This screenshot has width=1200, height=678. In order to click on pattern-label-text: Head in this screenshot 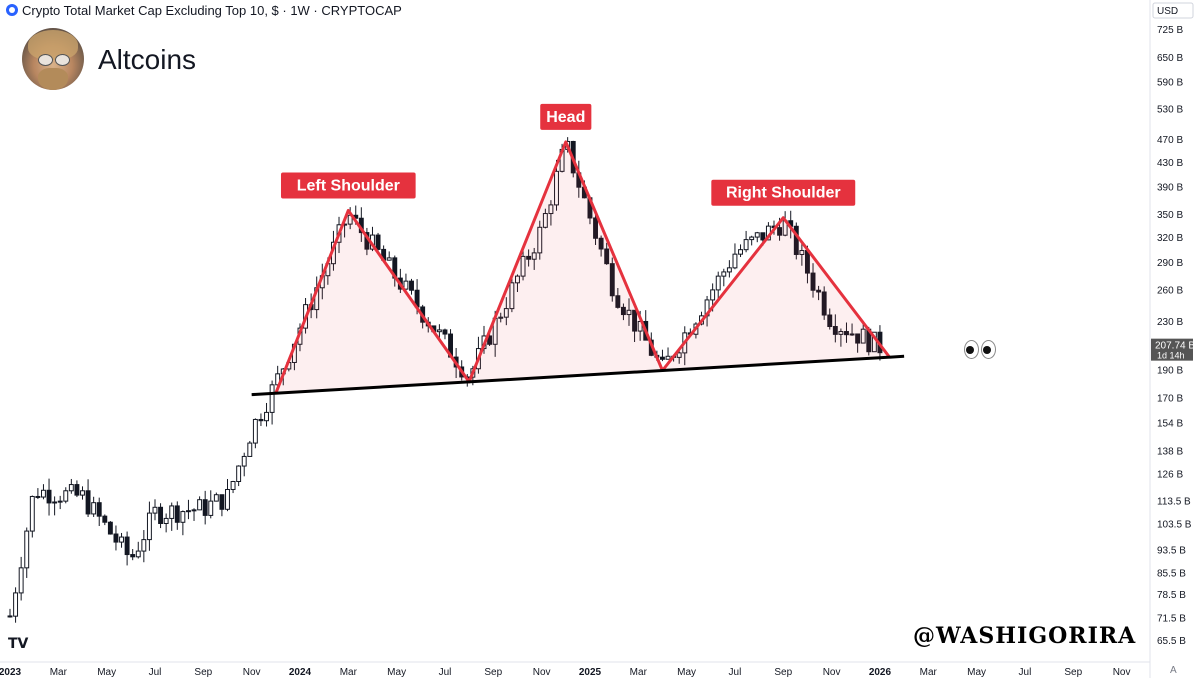, I will do `click(565, 117)`.